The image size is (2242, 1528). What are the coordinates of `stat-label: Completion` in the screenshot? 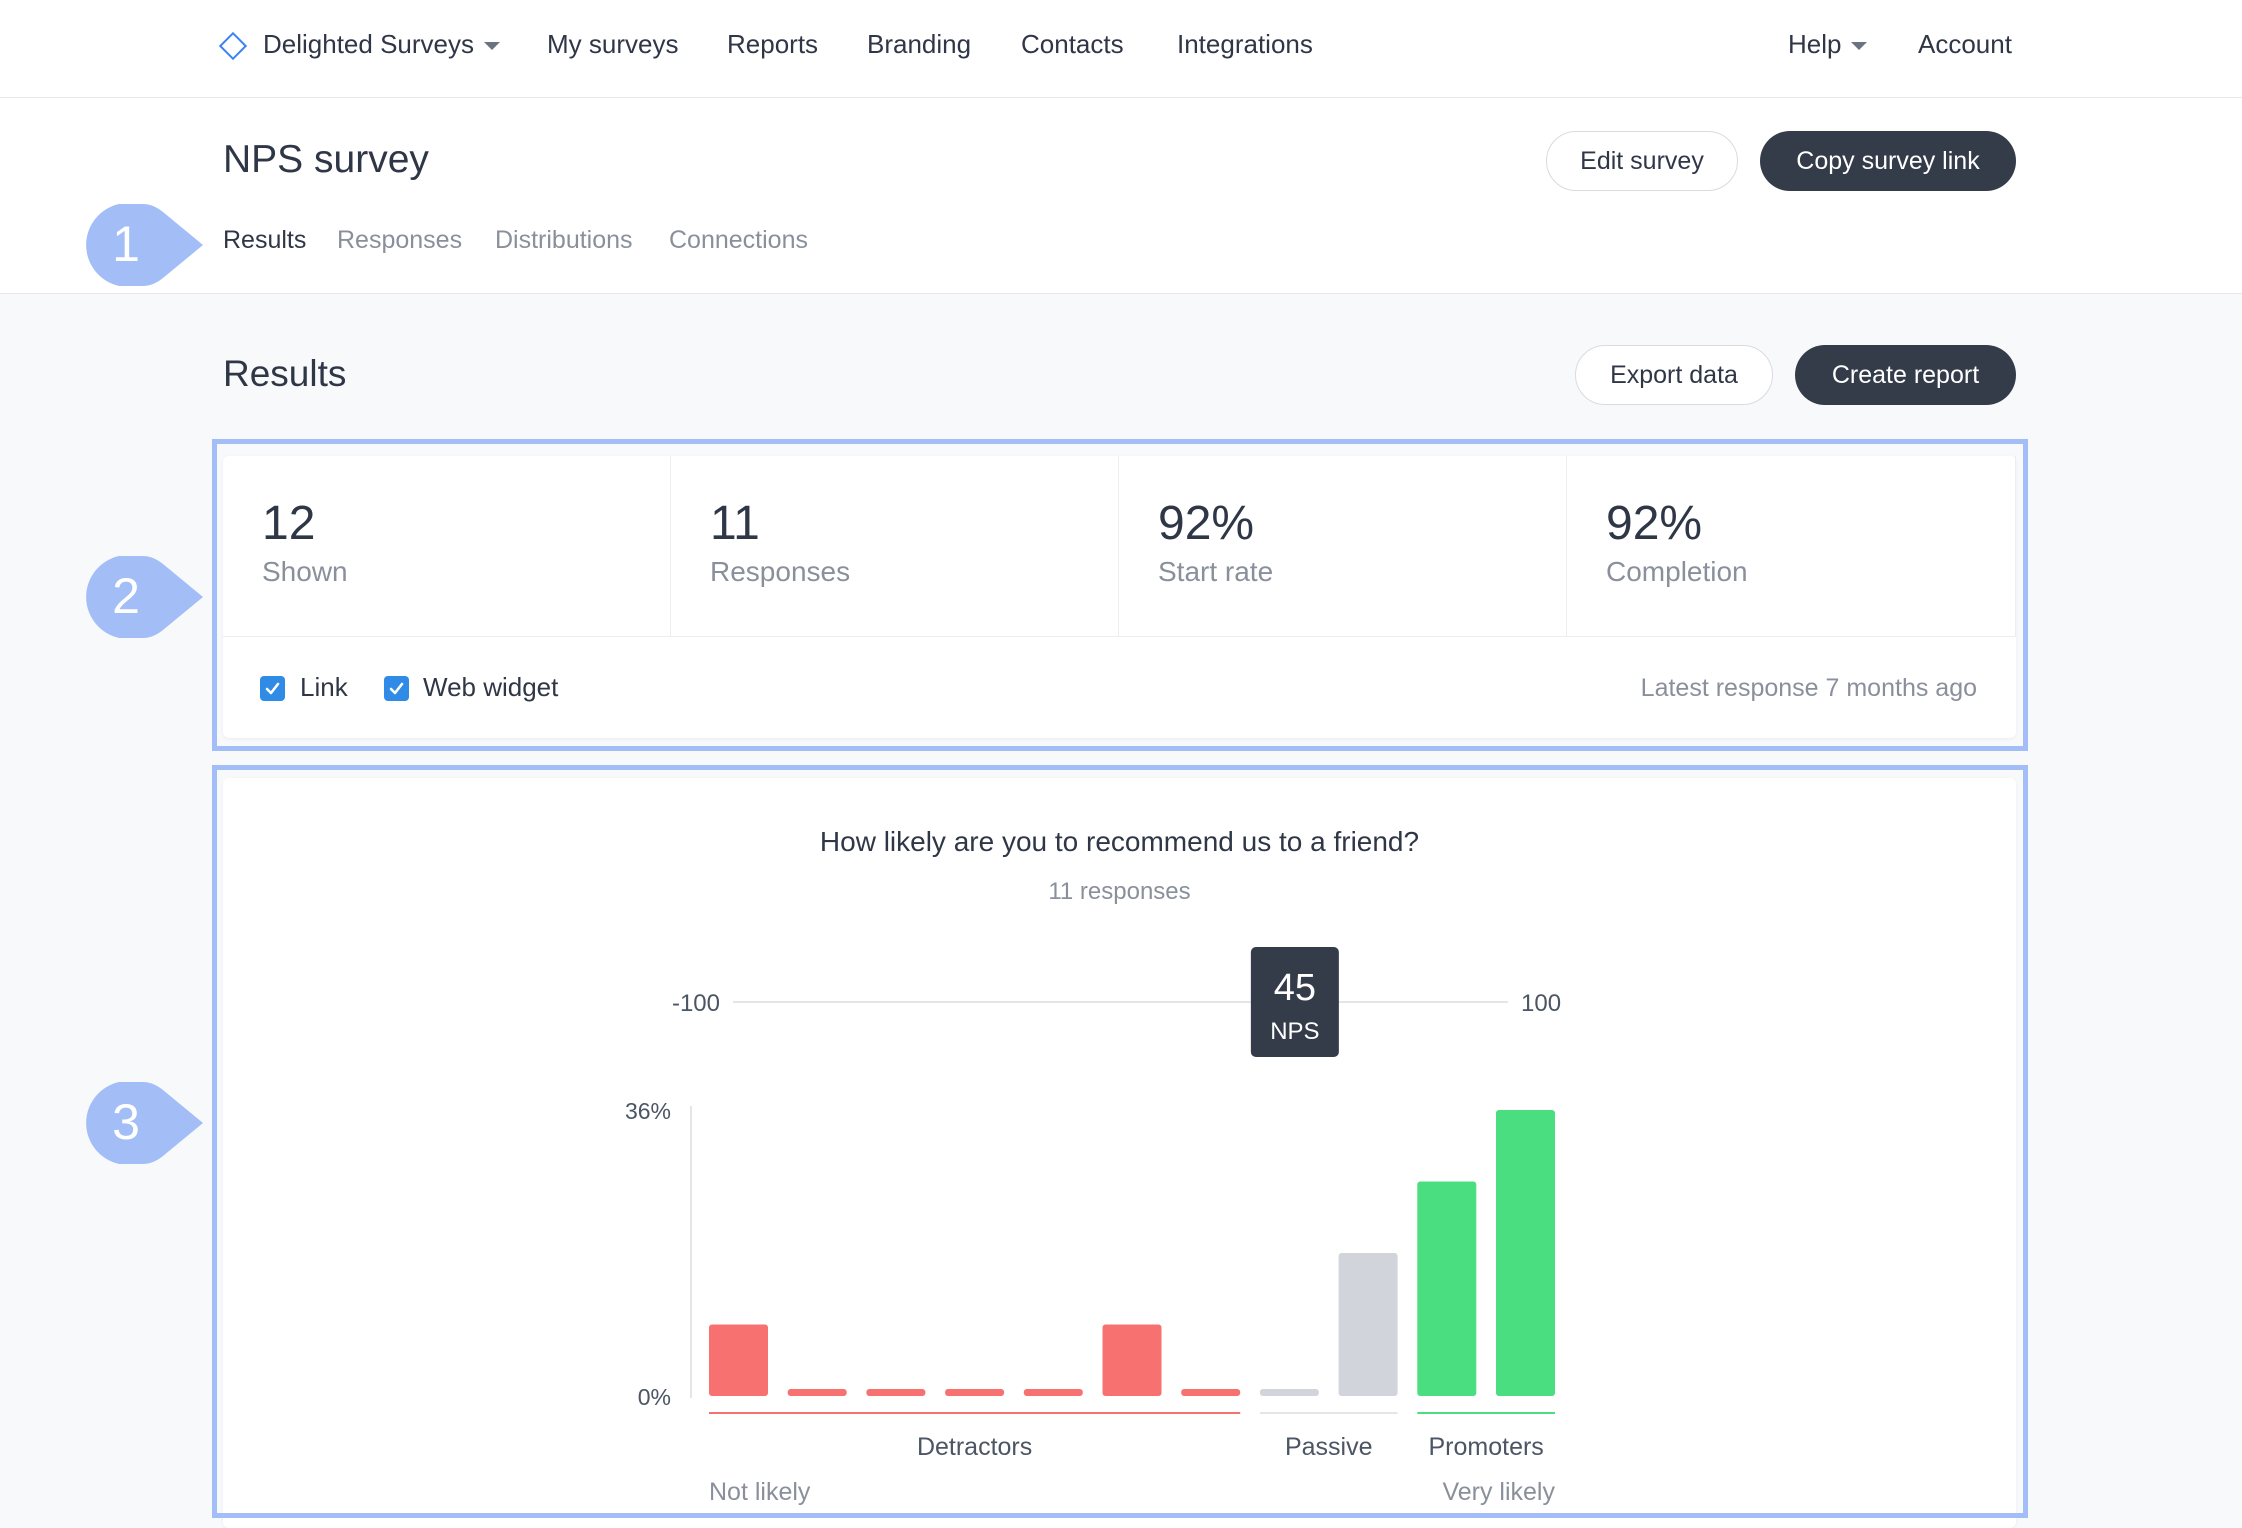 It's located at (1677, 571).